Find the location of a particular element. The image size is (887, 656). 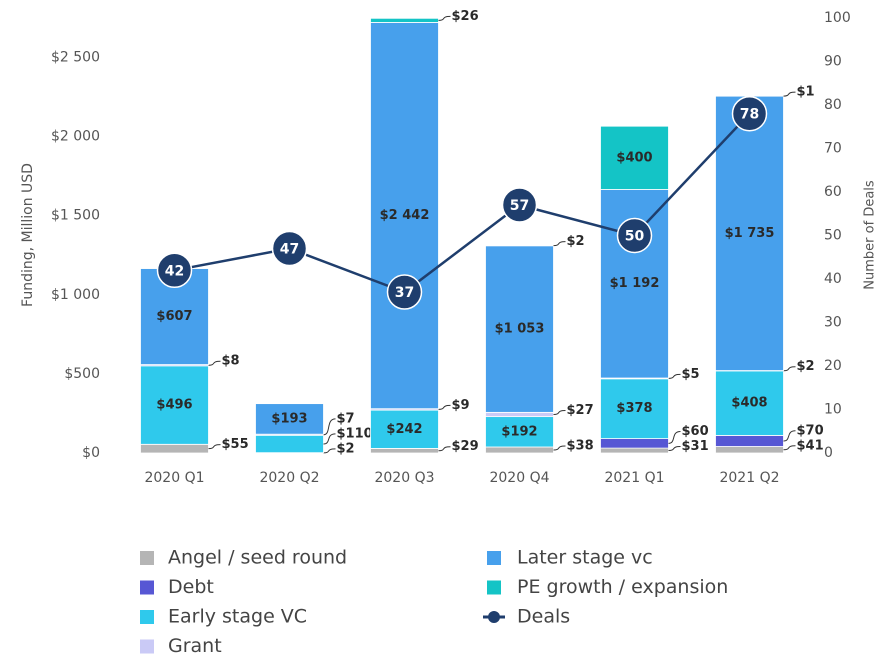

legend-label: Angel / seed round is located at coordinates (257, 558).